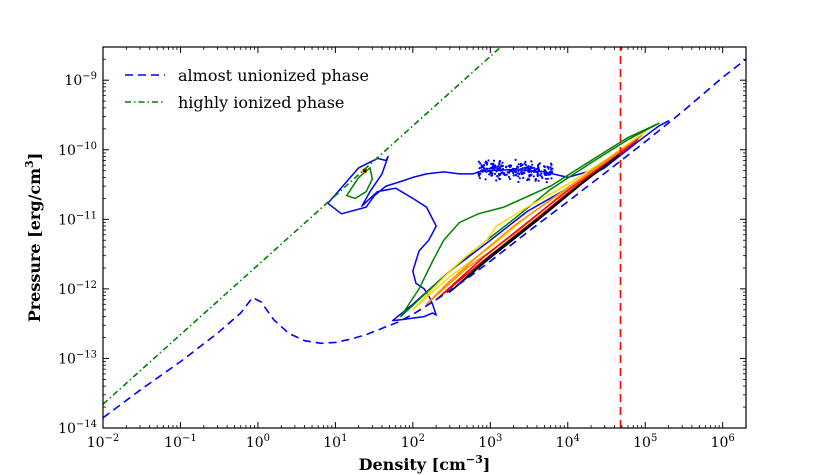  What do you see at coordinates (645, 442) in the screenshot?
I see `x-tick-label: 10⁵` at bounding box center [645, 442].